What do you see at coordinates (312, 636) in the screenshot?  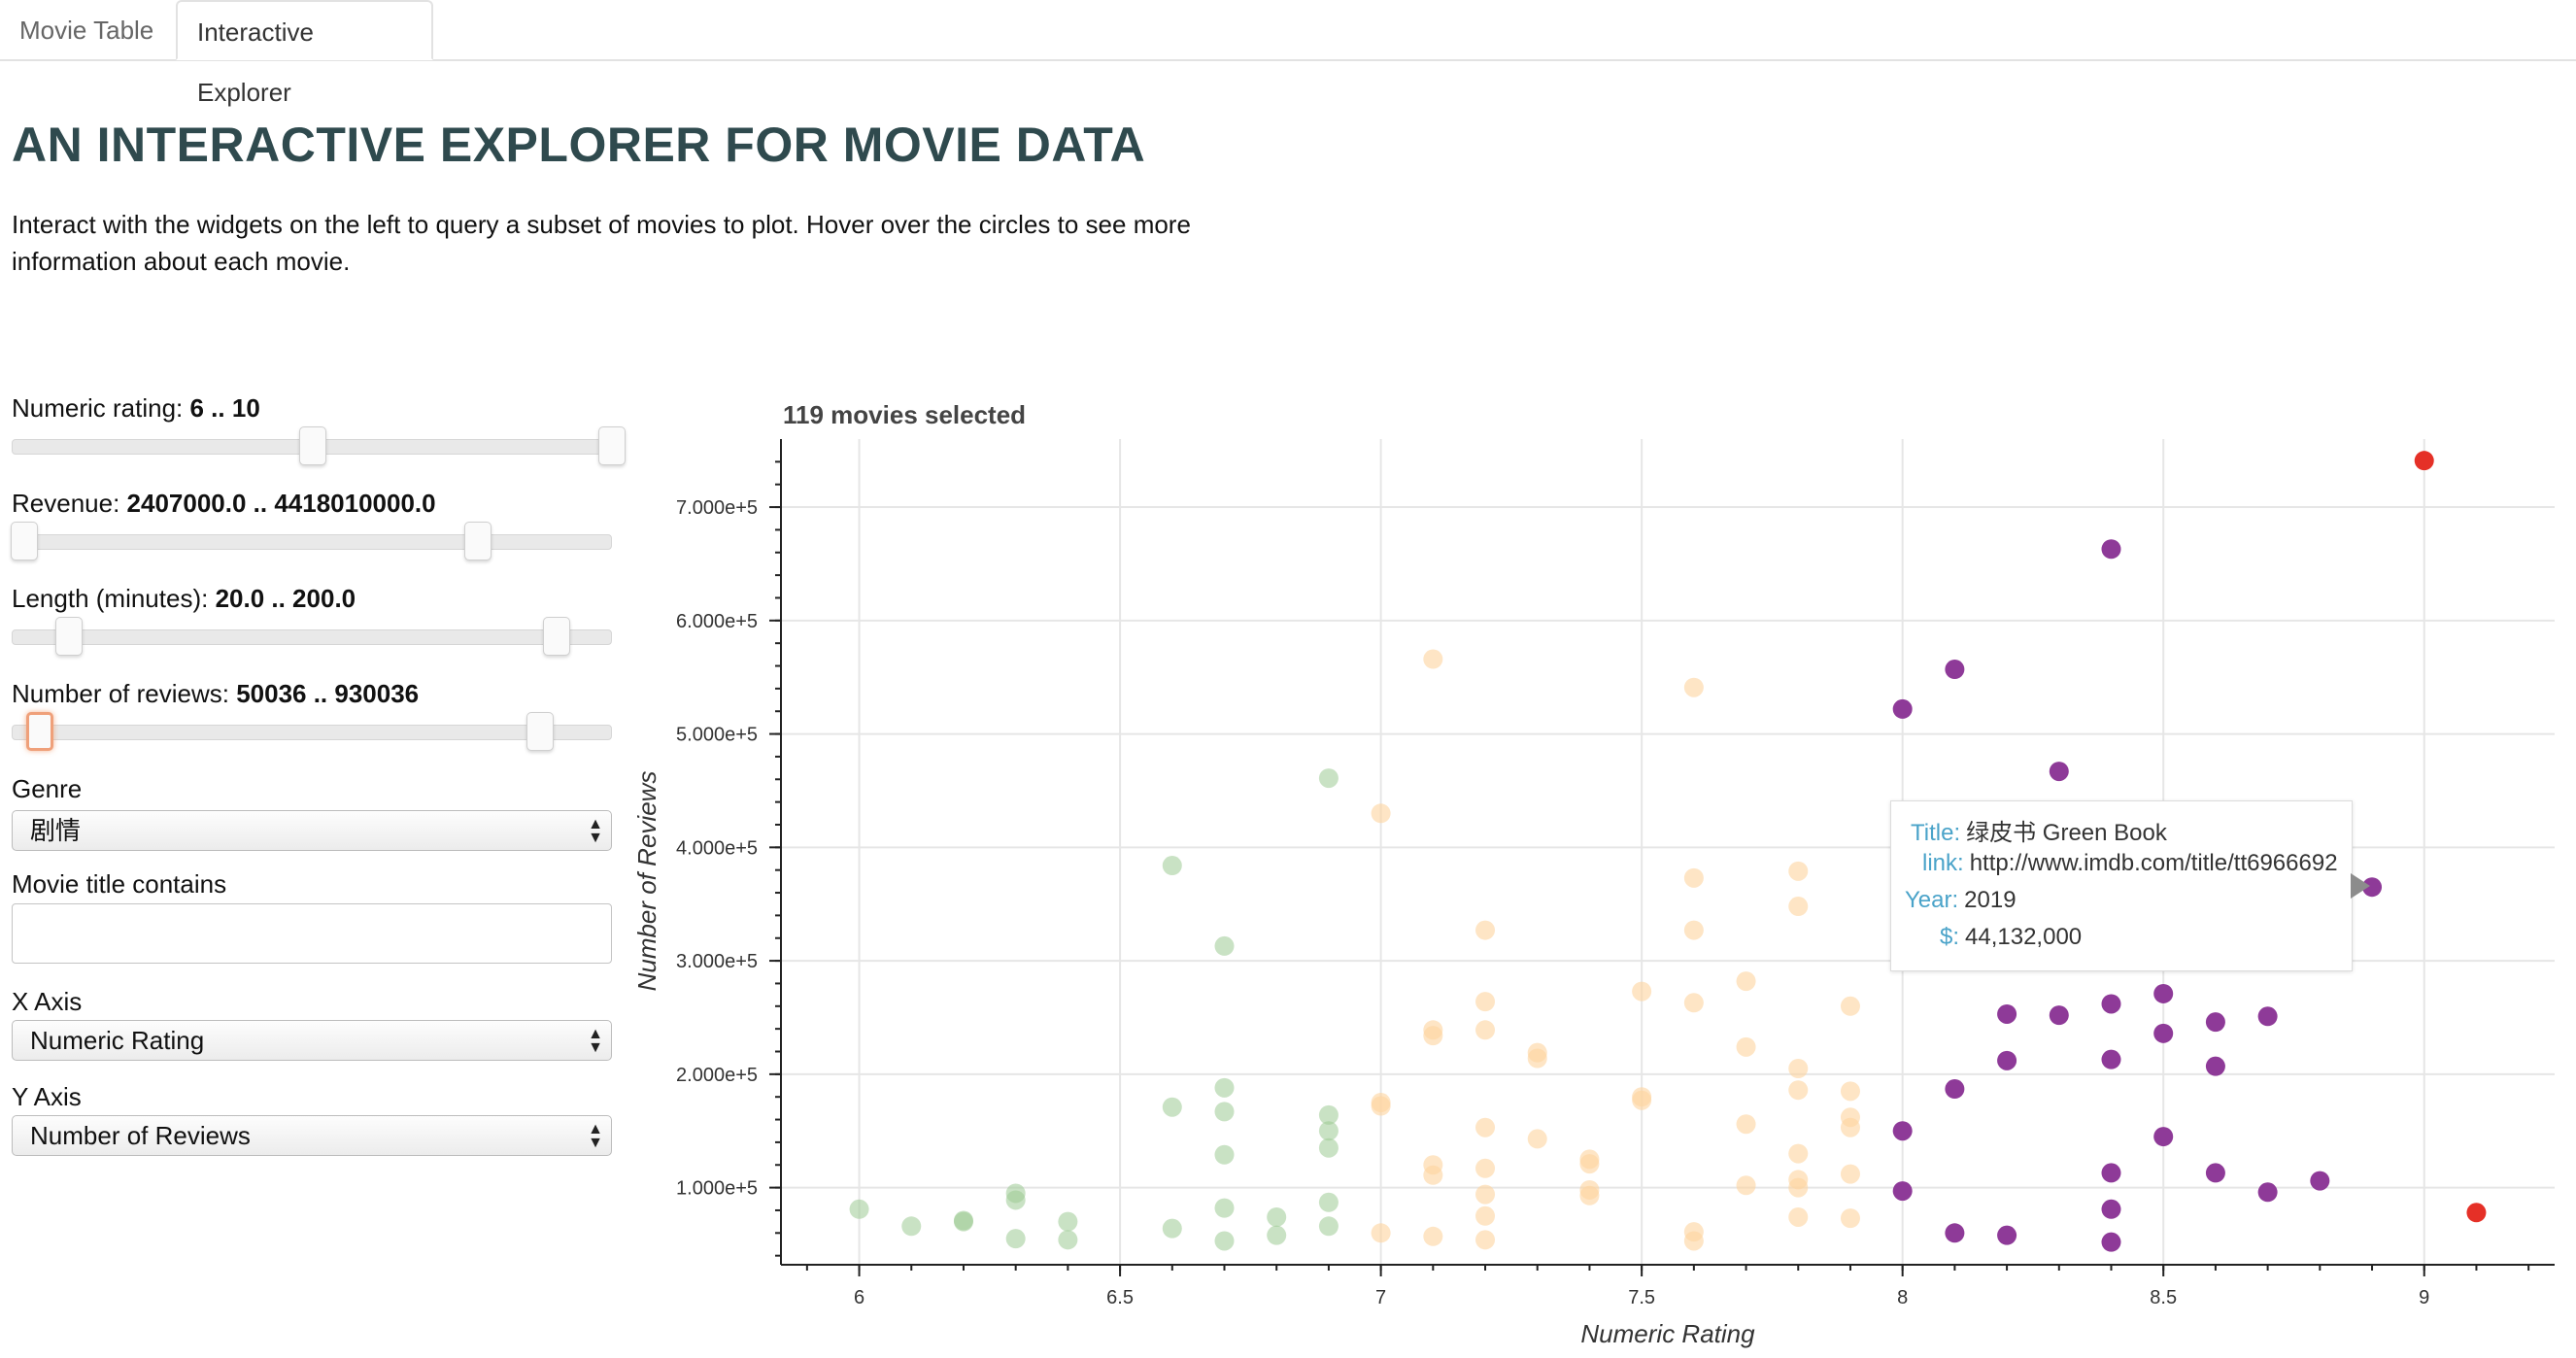 I see `length-slider` at bounding box center [312, 636].